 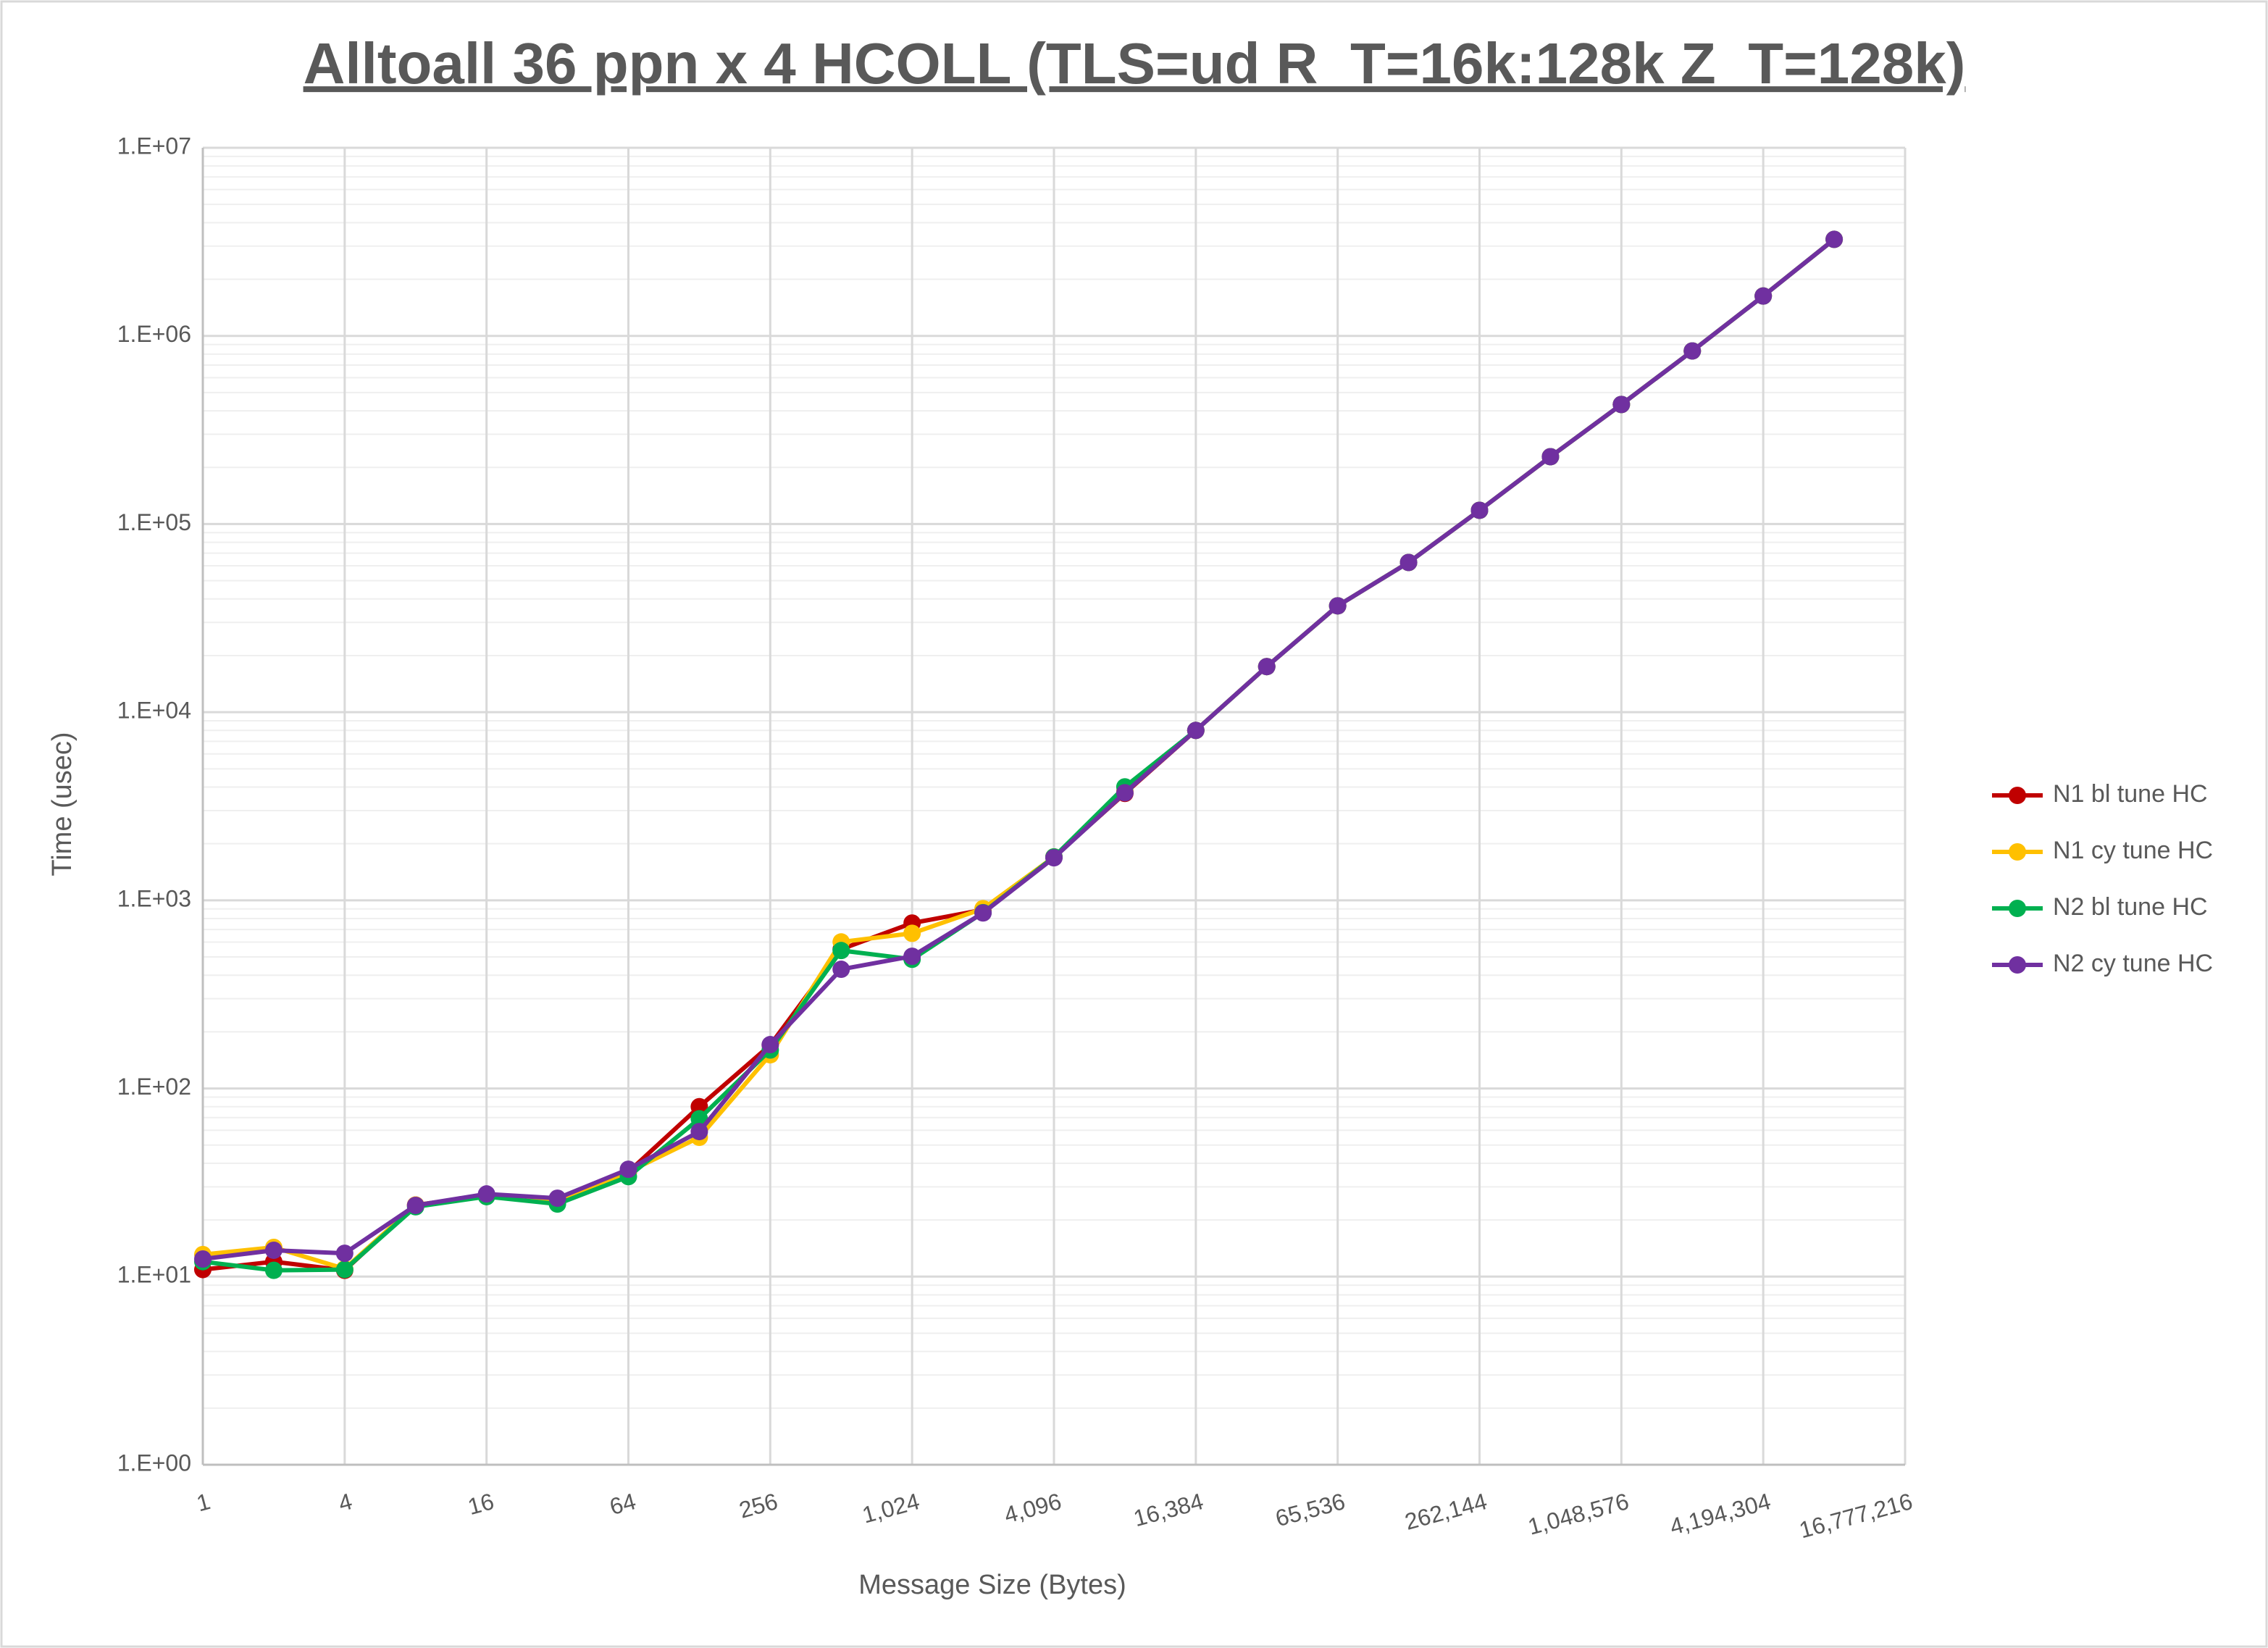 What do you see at coordinates (154, 898) in the screenshot?
I see `y-tick-label: 1.E+03` at bounding box center [154, 898].